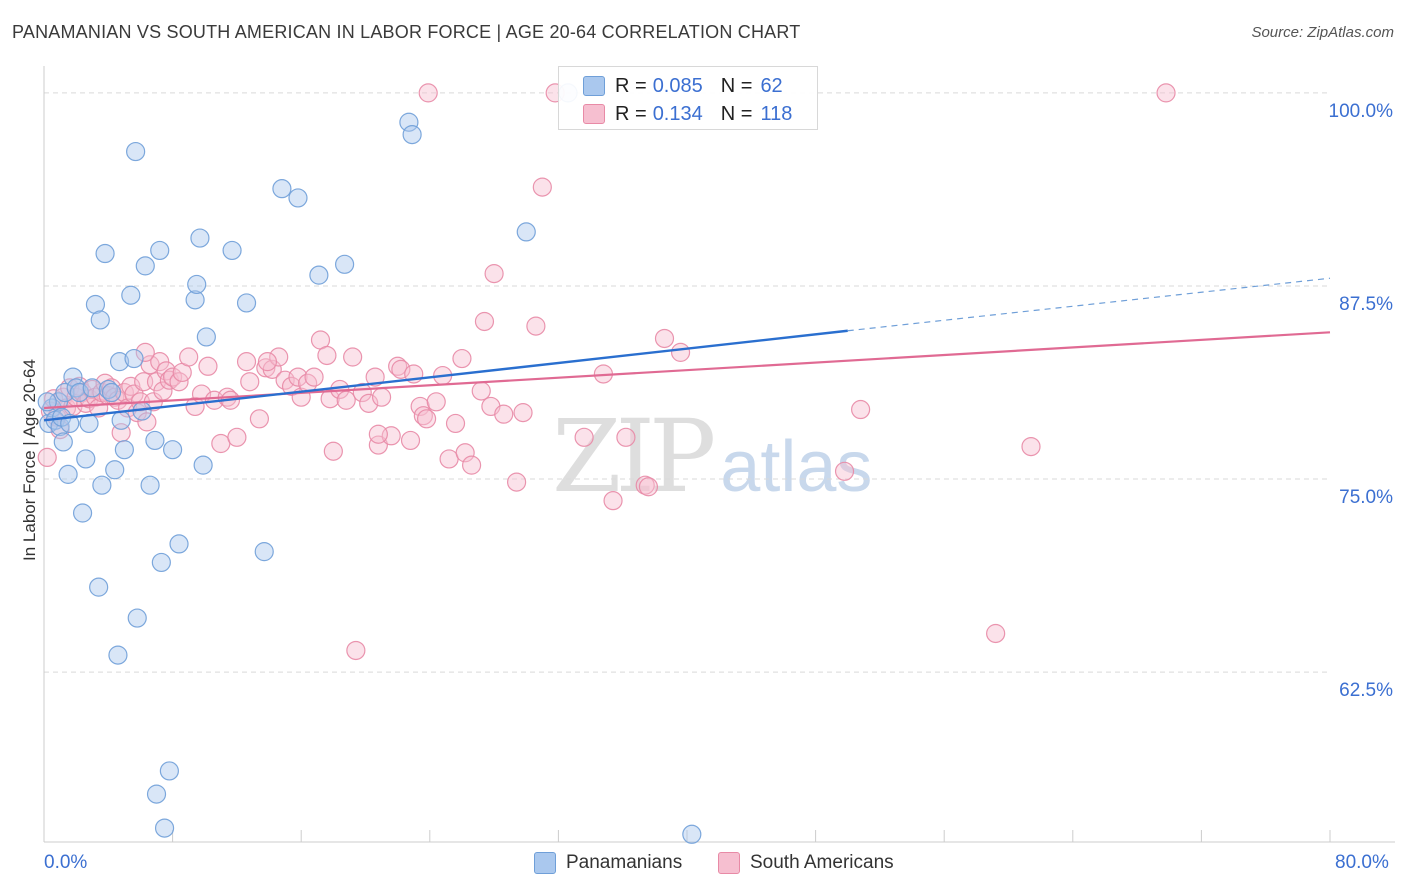 The image size is (1406, 892). I want to click on source-label: Source: ZipAtlas.com, so click(1322, 32).